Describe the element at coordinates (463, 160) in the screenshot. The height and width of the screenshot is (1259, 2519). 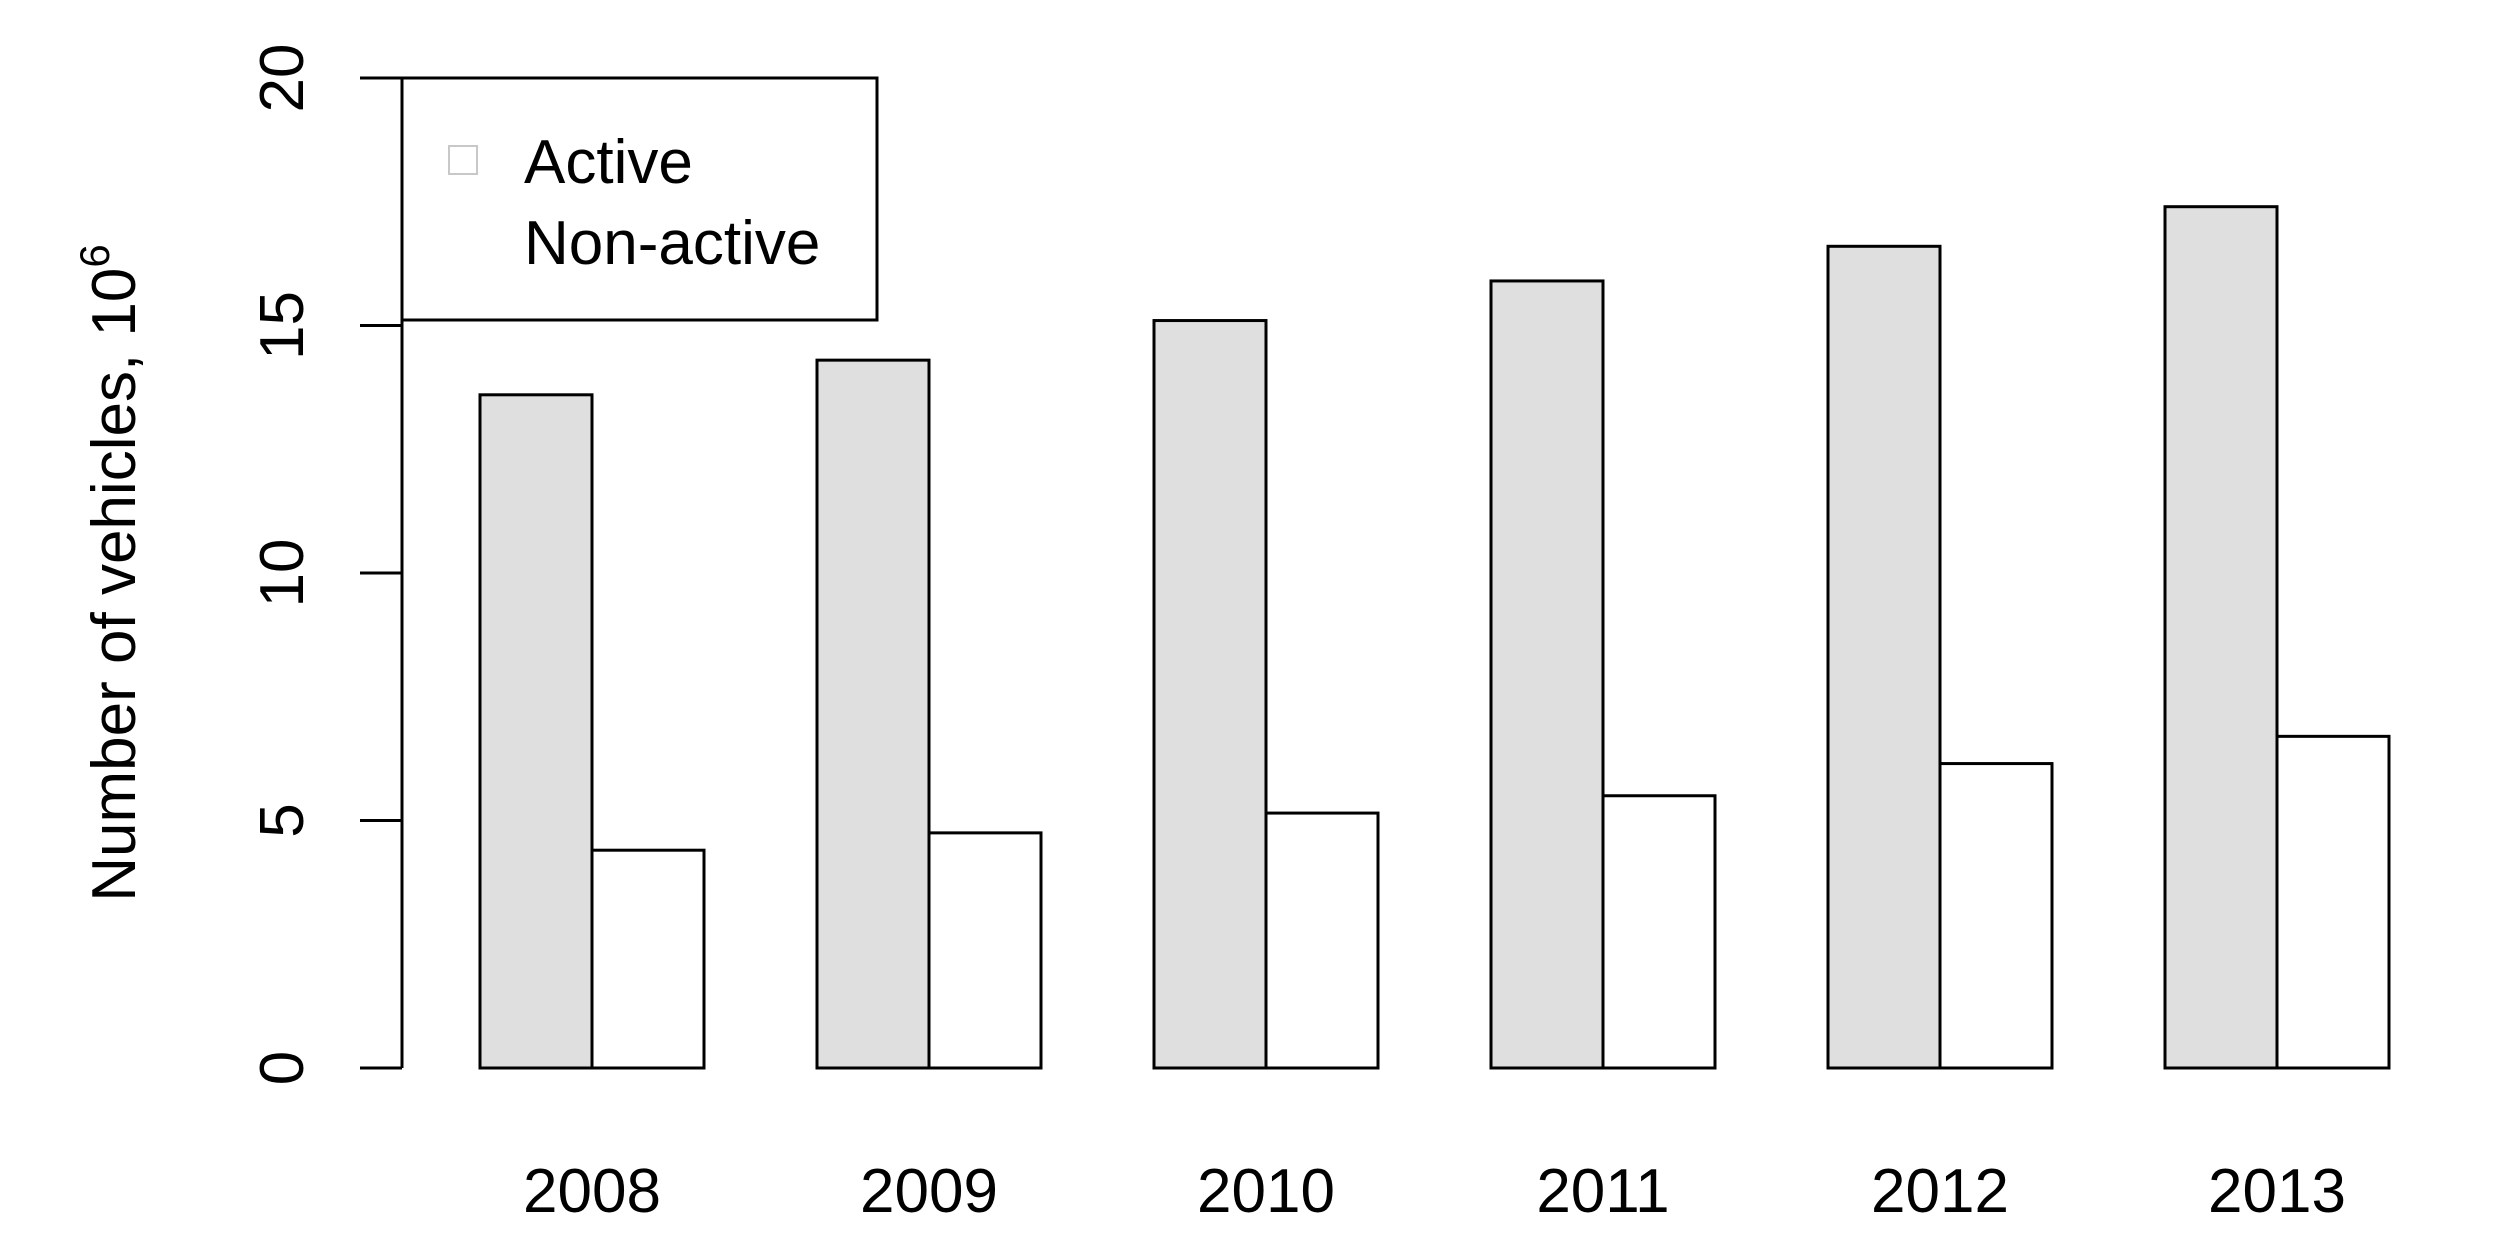
I see `legend-key-active` at that location.